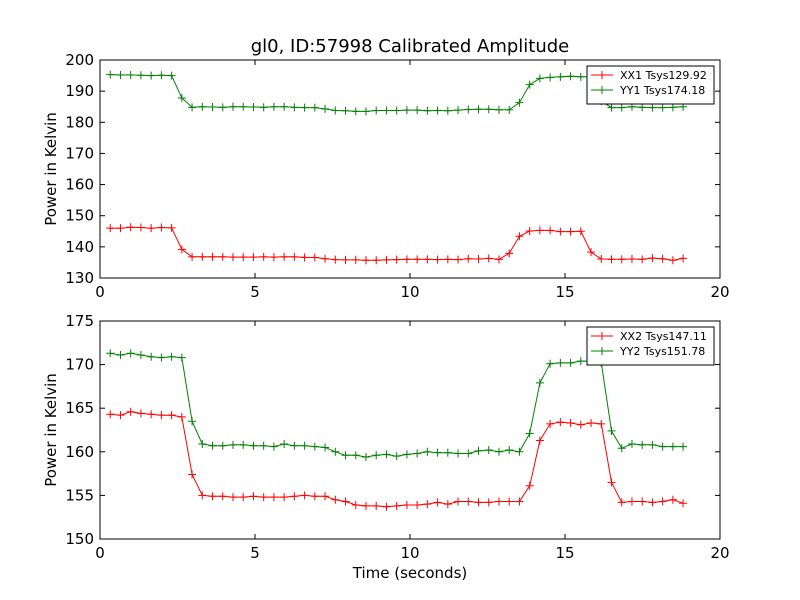 The image size is (800, 600). I want to click on x-axis-label: Time (seconds), so click(410, 573).